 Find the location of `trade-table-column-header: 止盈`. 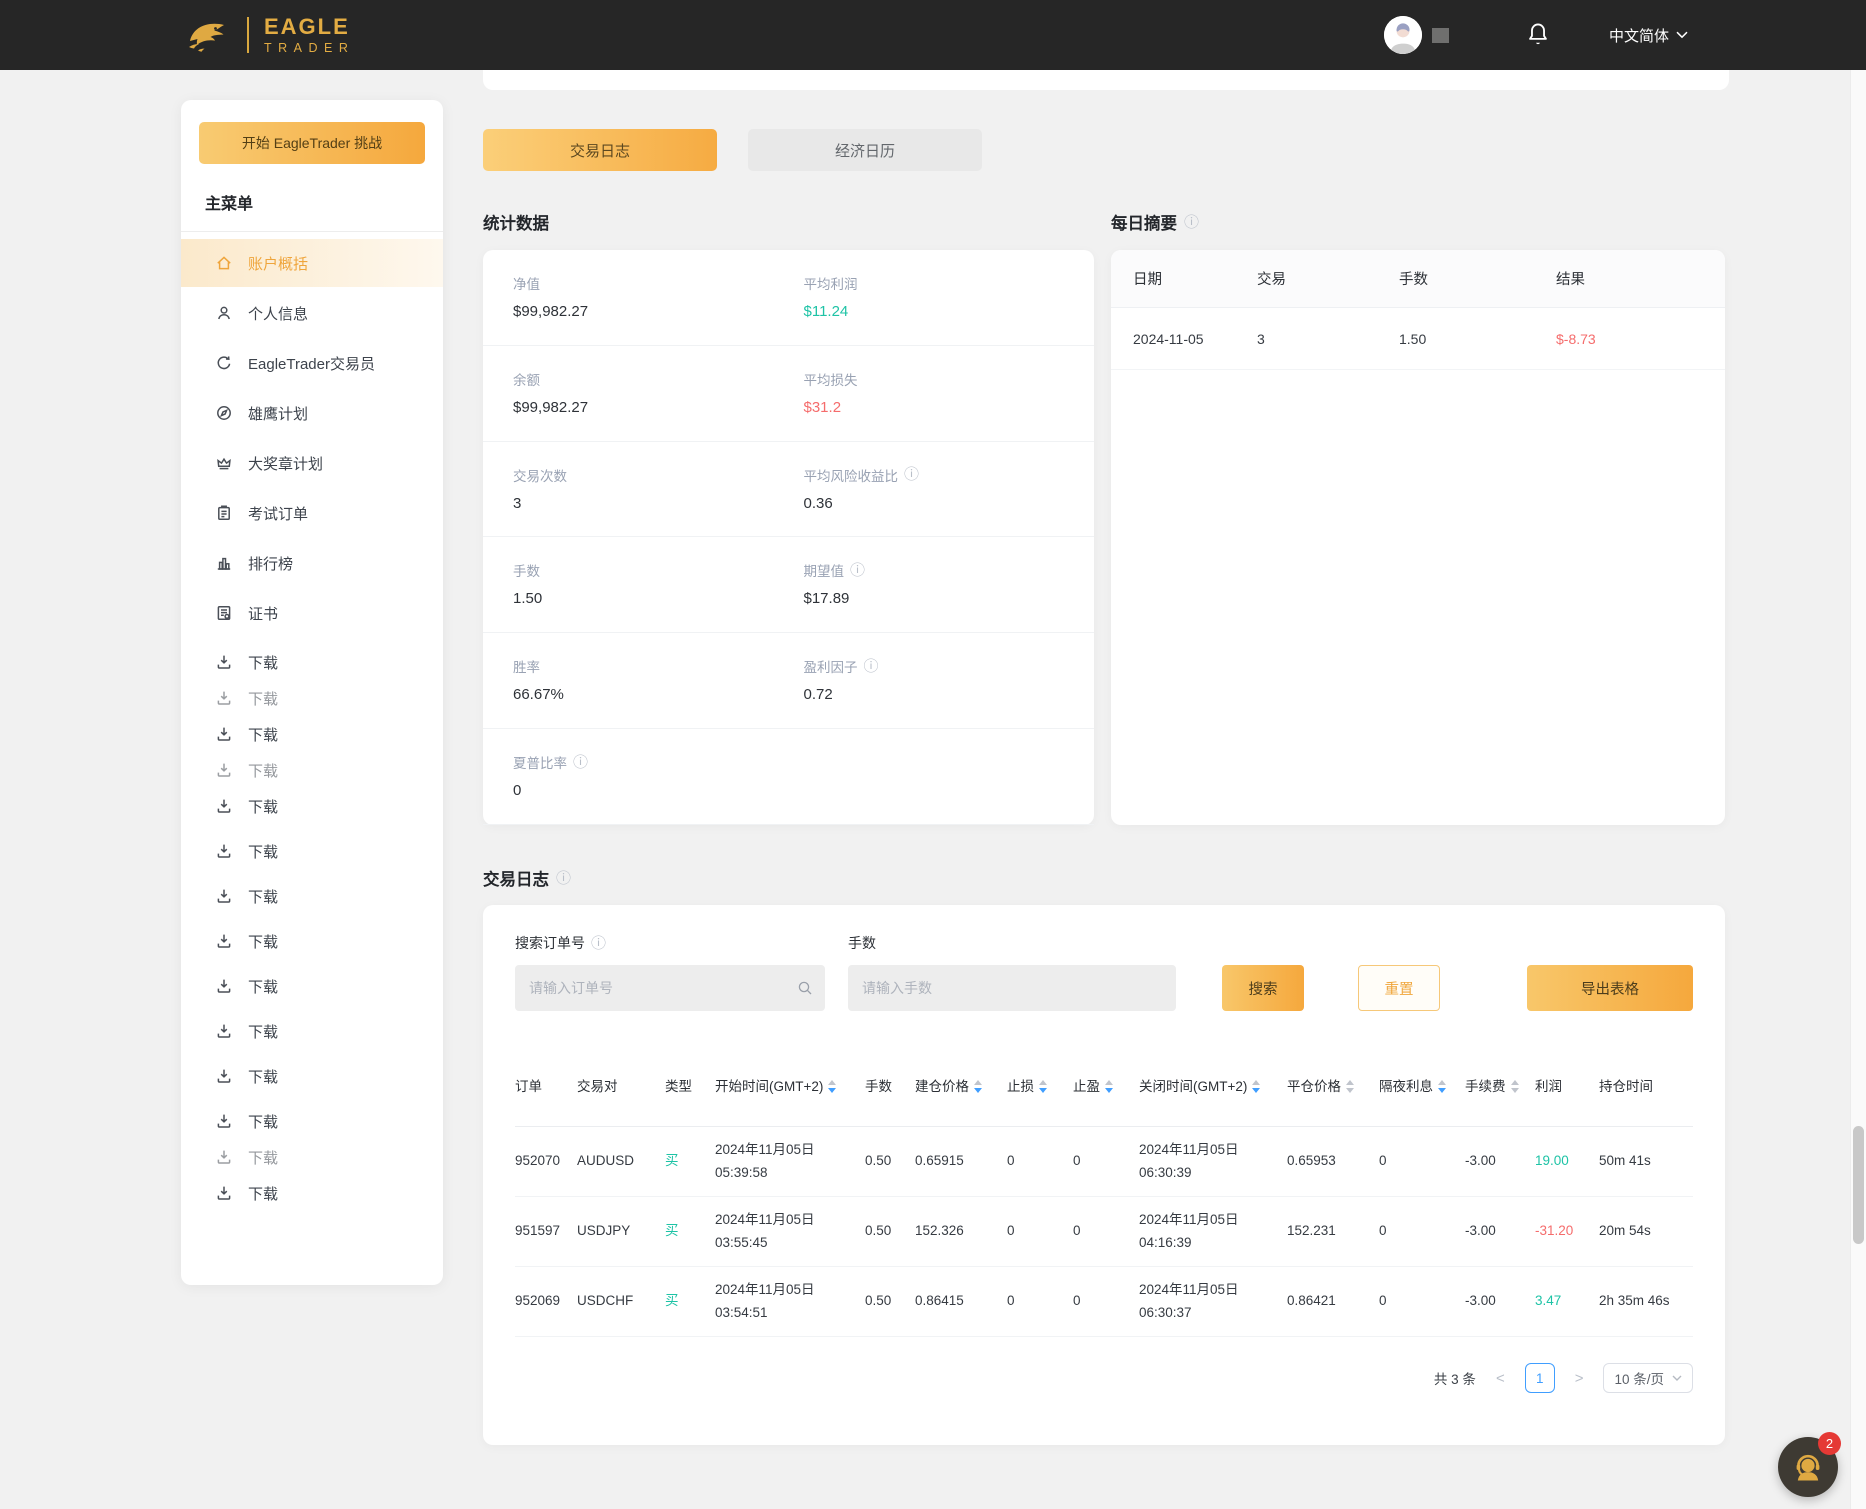

trade-table-column-header: 止盈 is located at coordinates (1106, 1087).